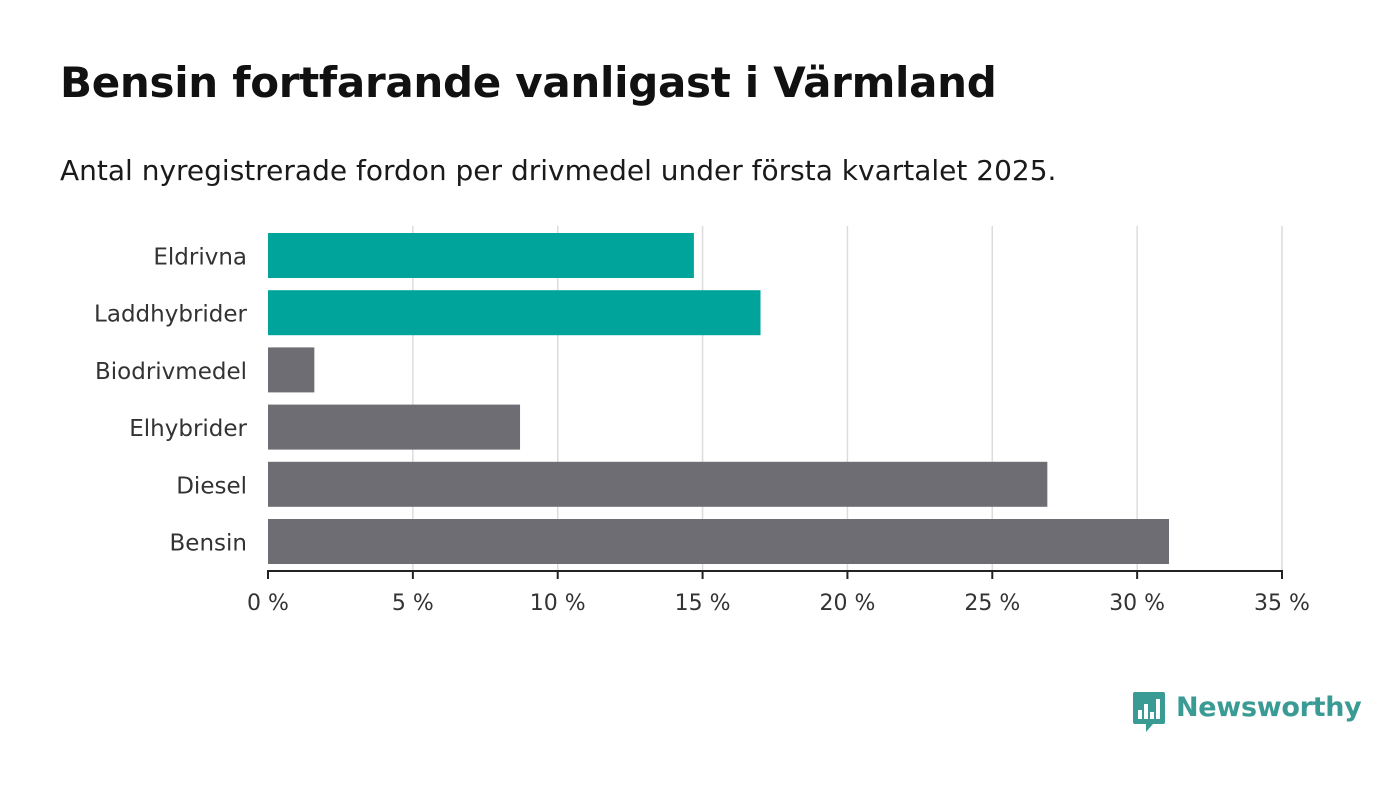  Describe the element at coordinates (719, 541) in the screenshot. I see `bar-bensin` at that location.